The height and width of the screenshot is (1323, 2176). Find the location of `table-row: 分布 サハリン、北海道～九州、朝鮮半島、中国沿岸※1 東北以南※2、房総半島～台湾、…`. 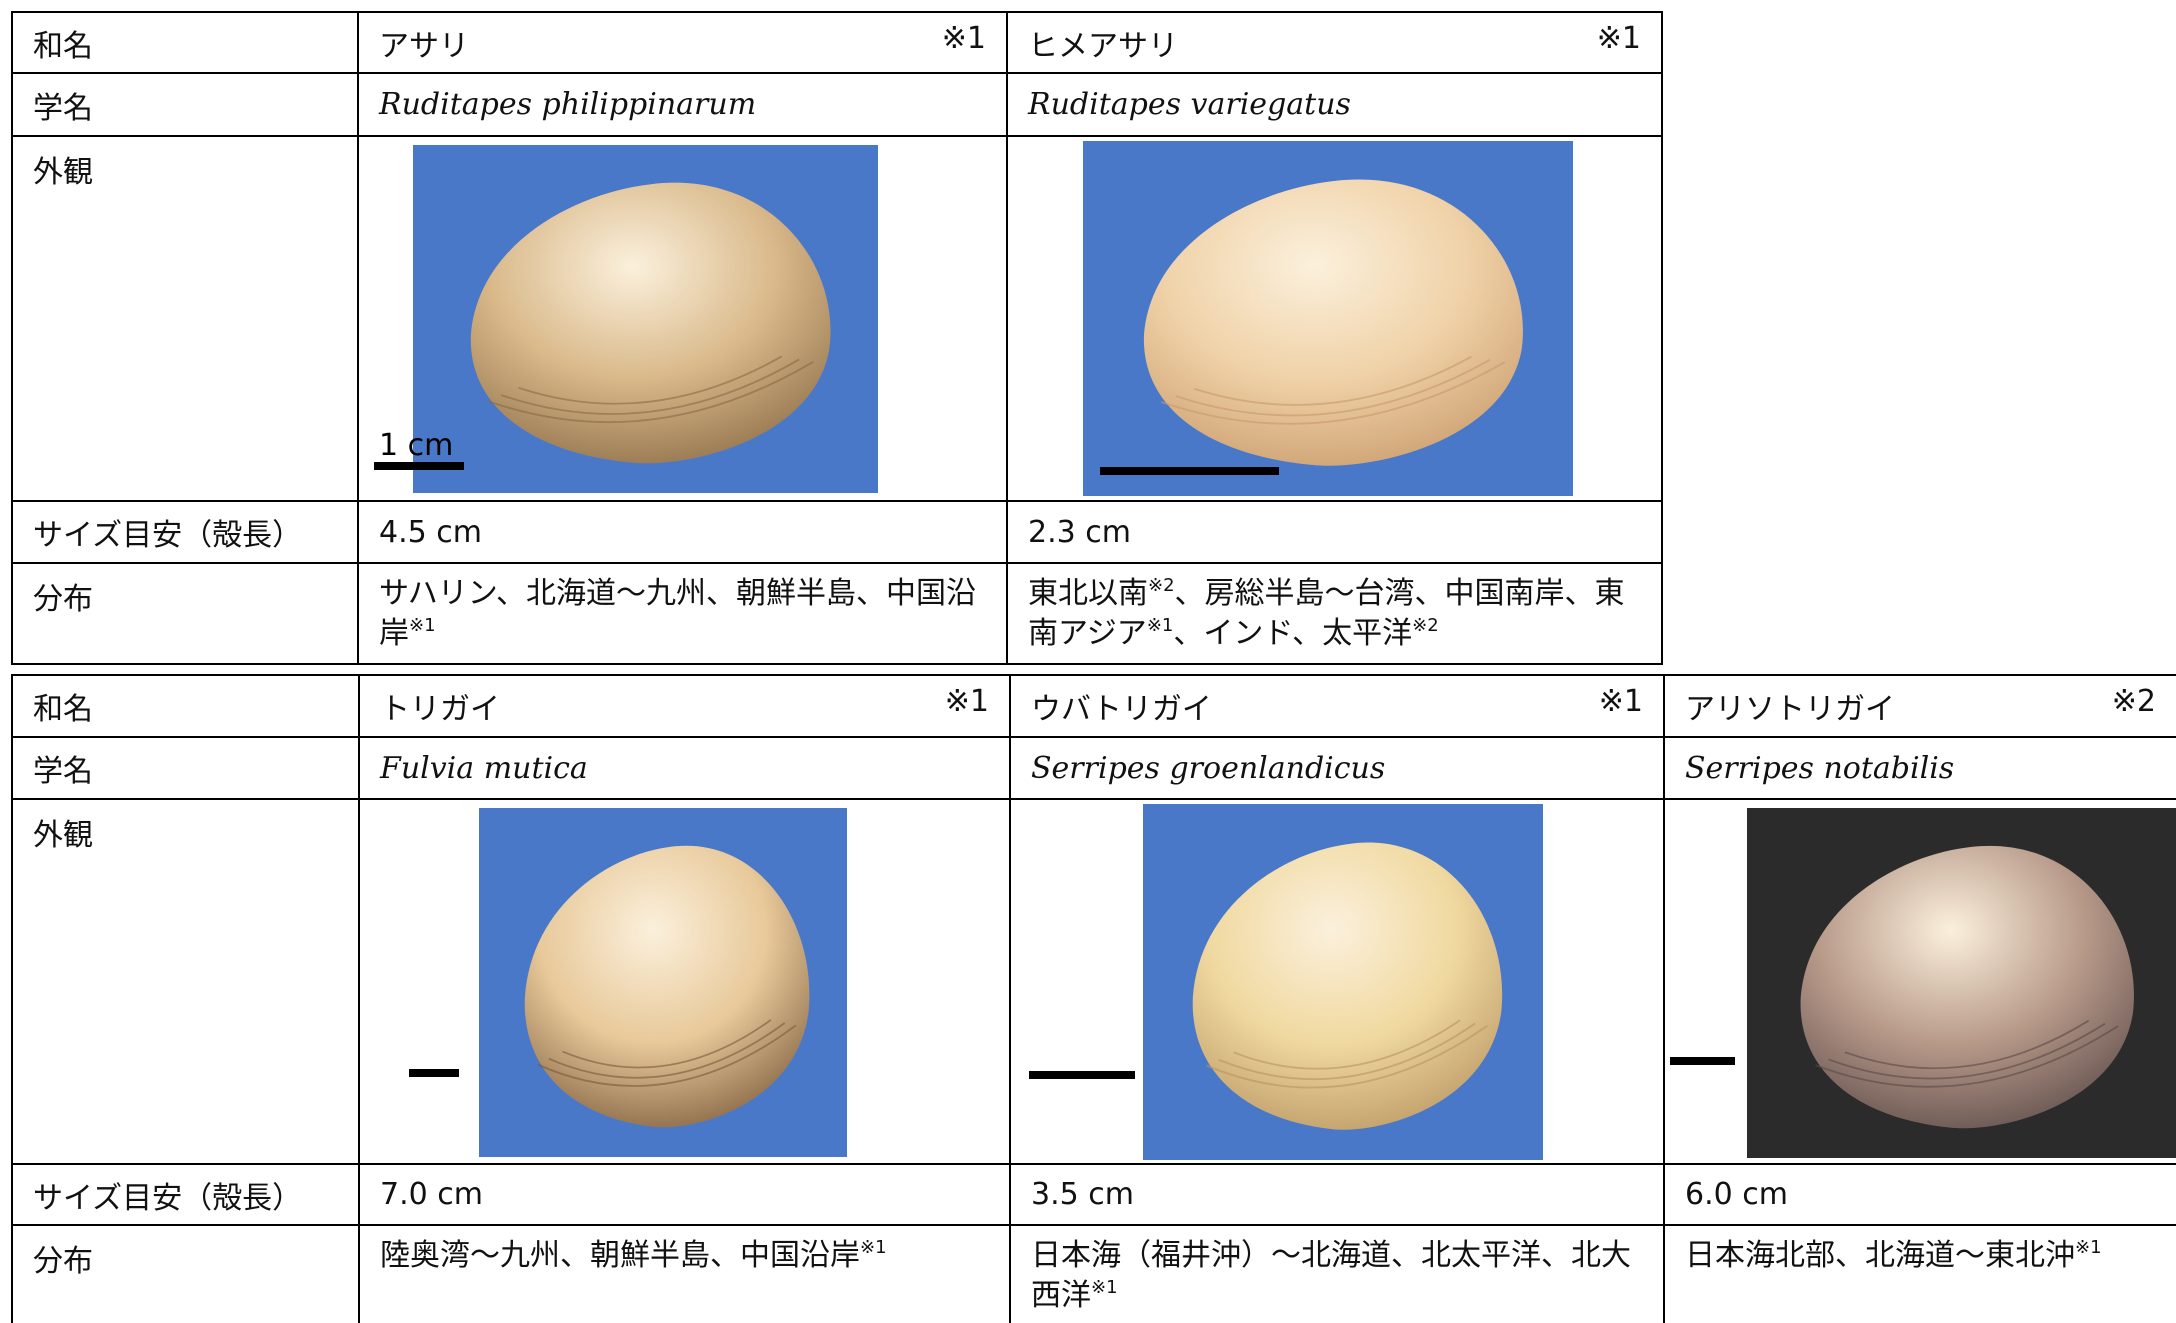

table-row: 分布 サハリン、北海道～九州、朝鮮半島、中国沿岸※1 東北以南※2、房総半島～台湾、… is located at coordinates (837, 613).